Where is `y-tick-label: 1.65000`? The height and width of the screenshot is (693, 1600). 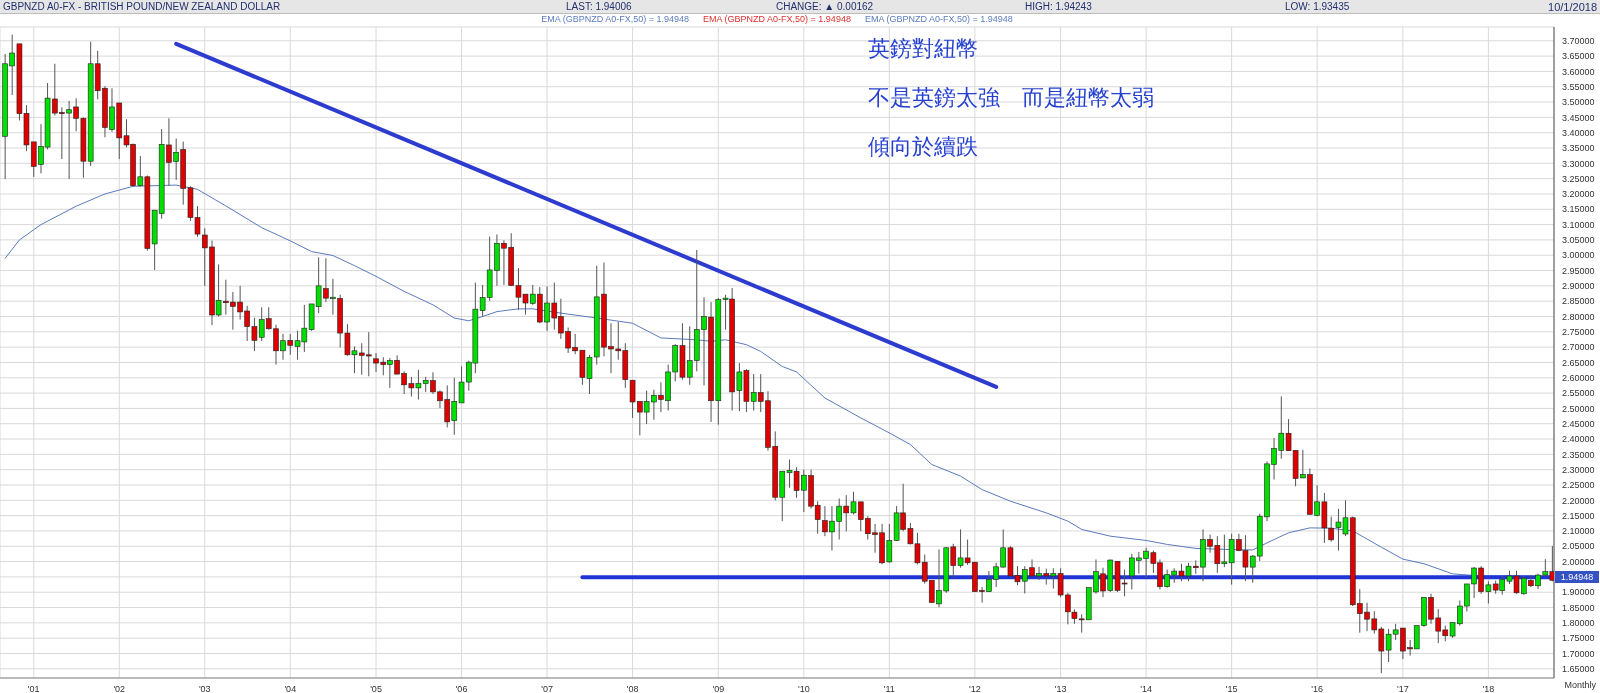 y-tick-label: 1.65000 is located at coordinates (1578, 669).